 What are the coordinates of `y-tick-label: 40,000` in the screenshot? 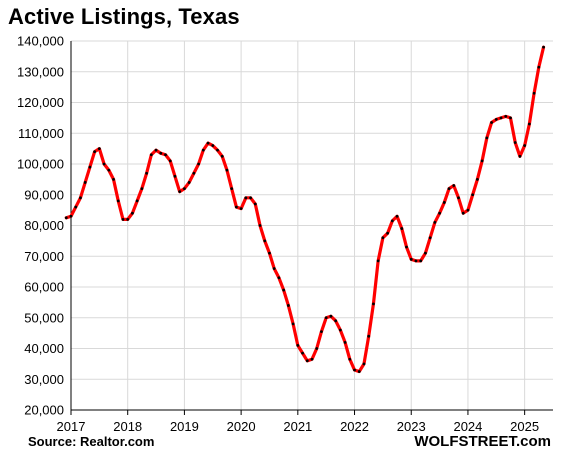 It's located at (44, 348).